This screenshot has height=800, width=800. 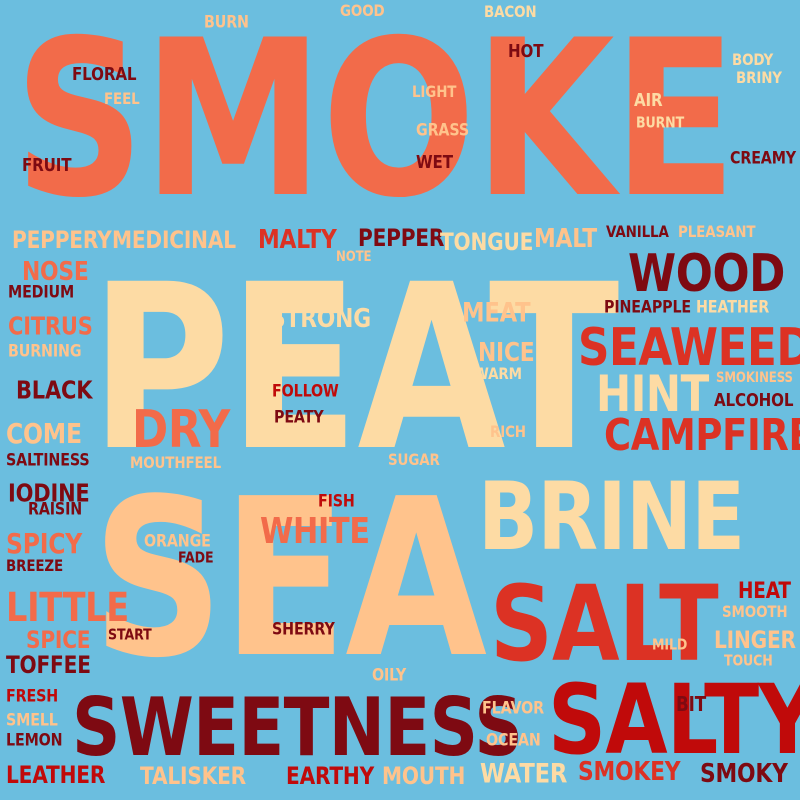 I want to click on word-smoky: SMOKY, so click(x=744, y=774).